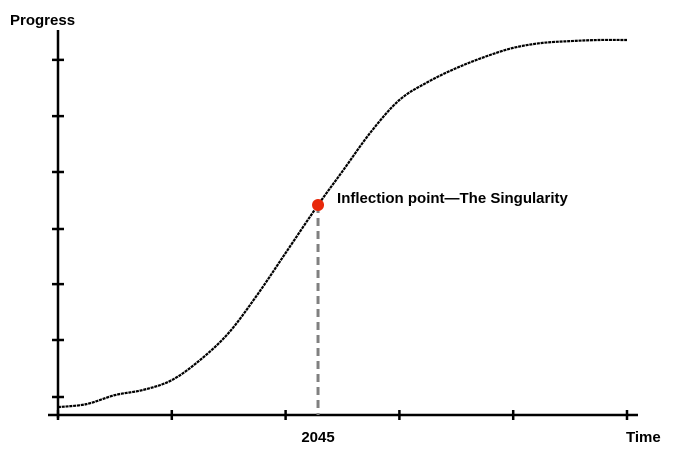 Image resolution: width=681 pixels, height=450 pixels. What do you see at coordinates (318, 205) in the screenshot?
I see `inflection-point-marker` at bounding box center [318, 205].